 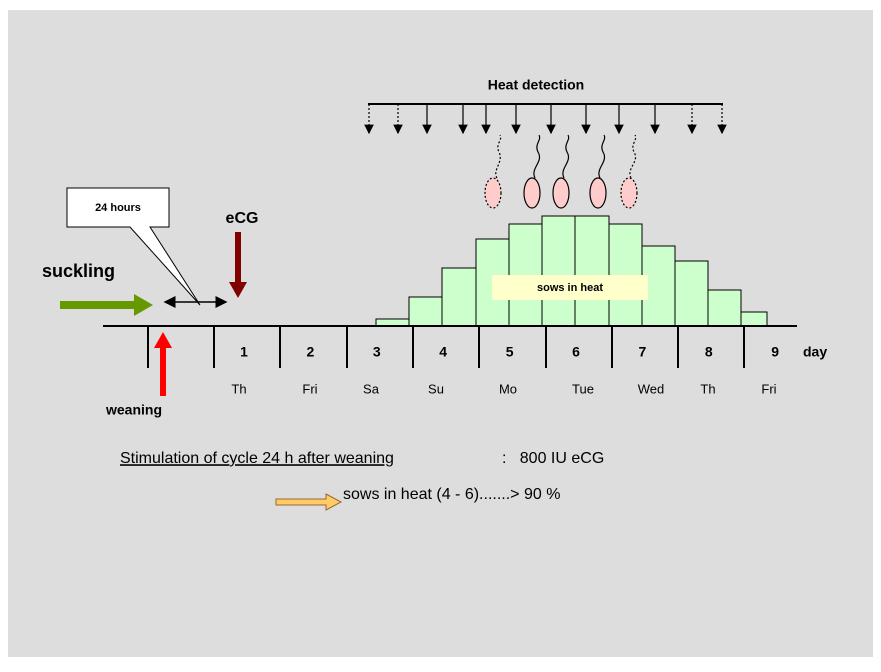 I want to click on suckling-label: suckling, so click(x=78, y=271).